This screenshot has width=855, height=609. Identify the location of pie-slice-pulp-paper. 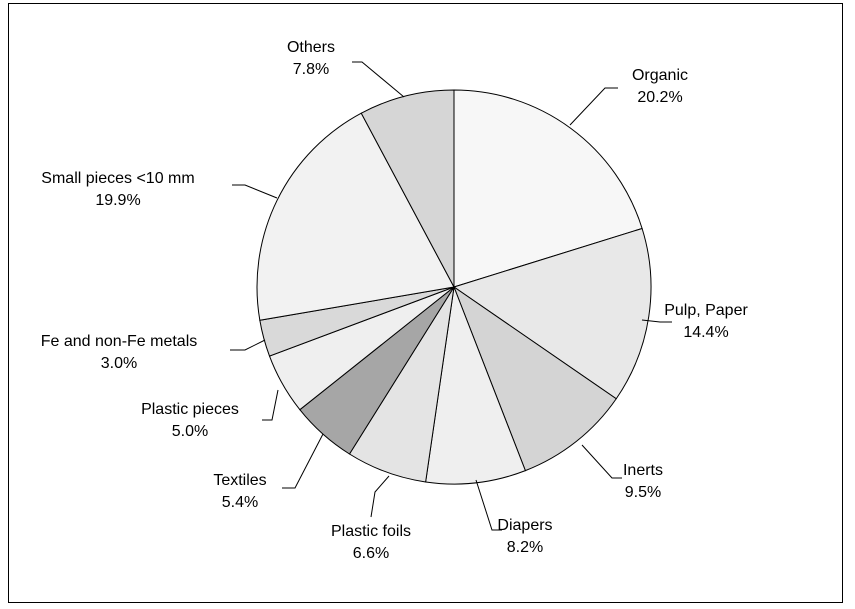
(552, 313).